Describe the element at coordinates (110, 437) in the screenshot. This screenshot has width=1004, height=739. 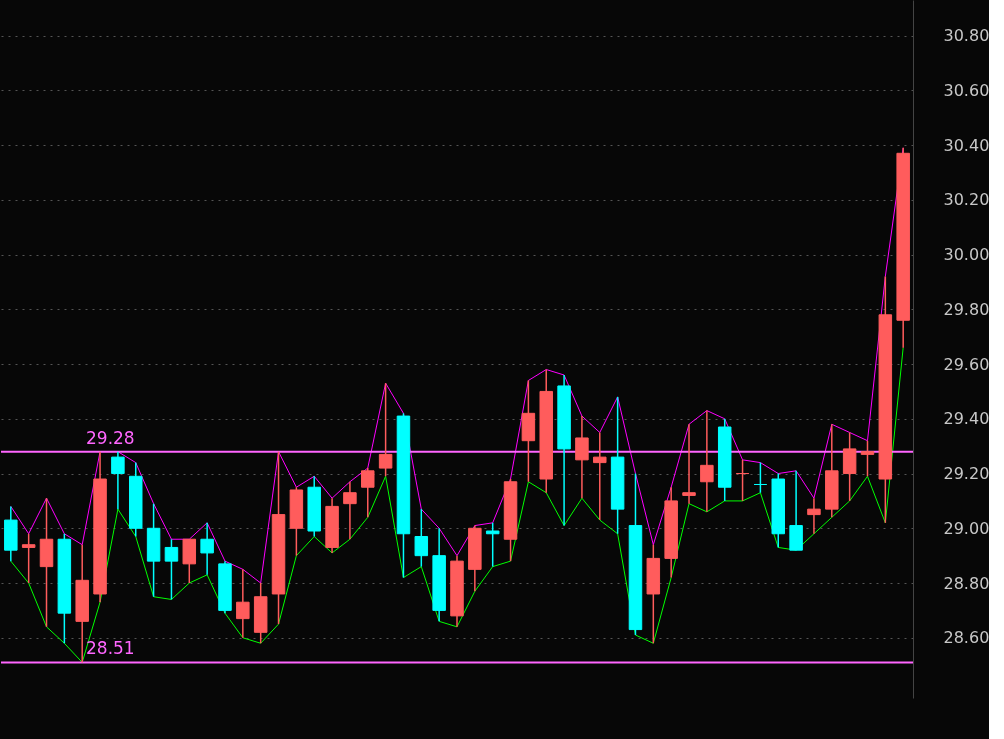
I see `ref-line-label: 29.28` at that location.